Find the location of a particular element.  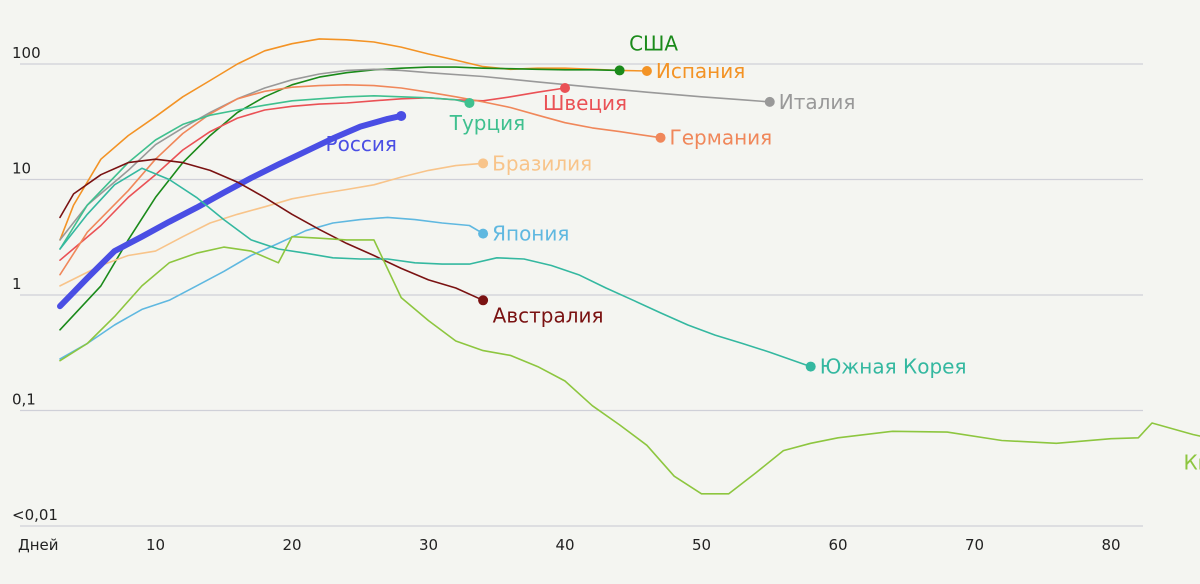

end-marker-бразилия is located at coordinates (483, 163).